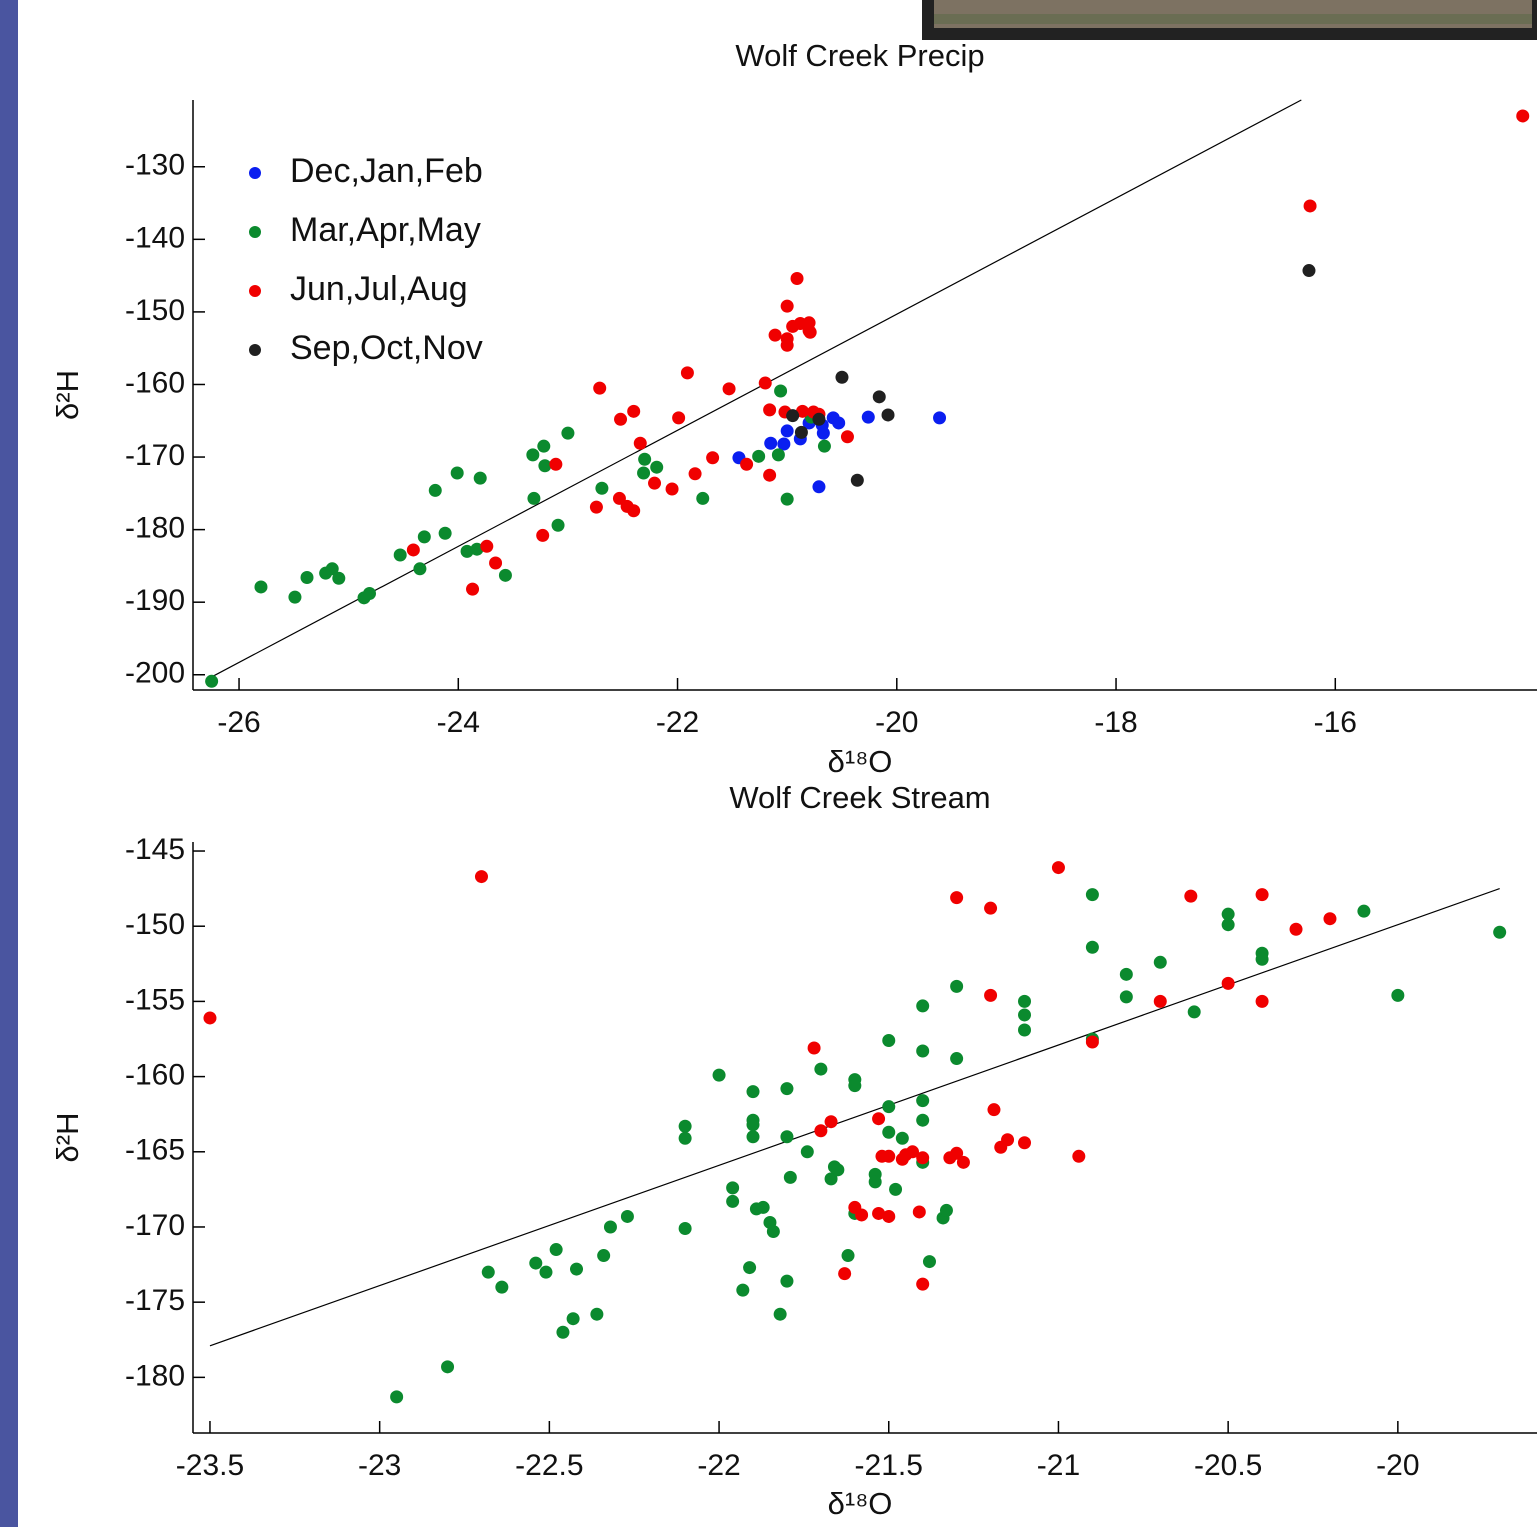 This screenshot has width=1537, height=1527. I want to click on y-tick-label: -175, so click(155, 1300).